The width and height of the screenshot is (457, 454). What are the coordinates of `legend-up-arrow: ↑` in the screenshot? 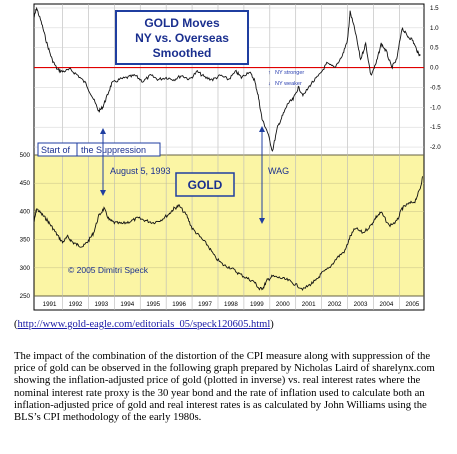 It's located at (269, 73).